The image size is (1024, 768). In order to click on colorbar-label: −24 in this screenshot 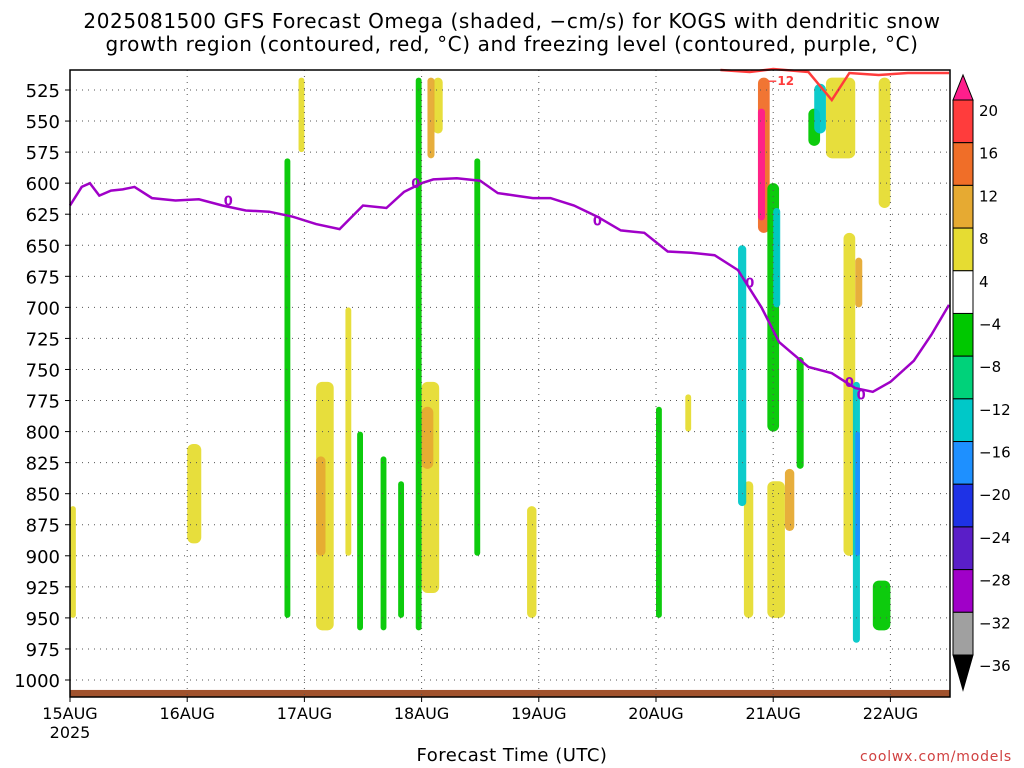, I will do `click(995, 538)`.